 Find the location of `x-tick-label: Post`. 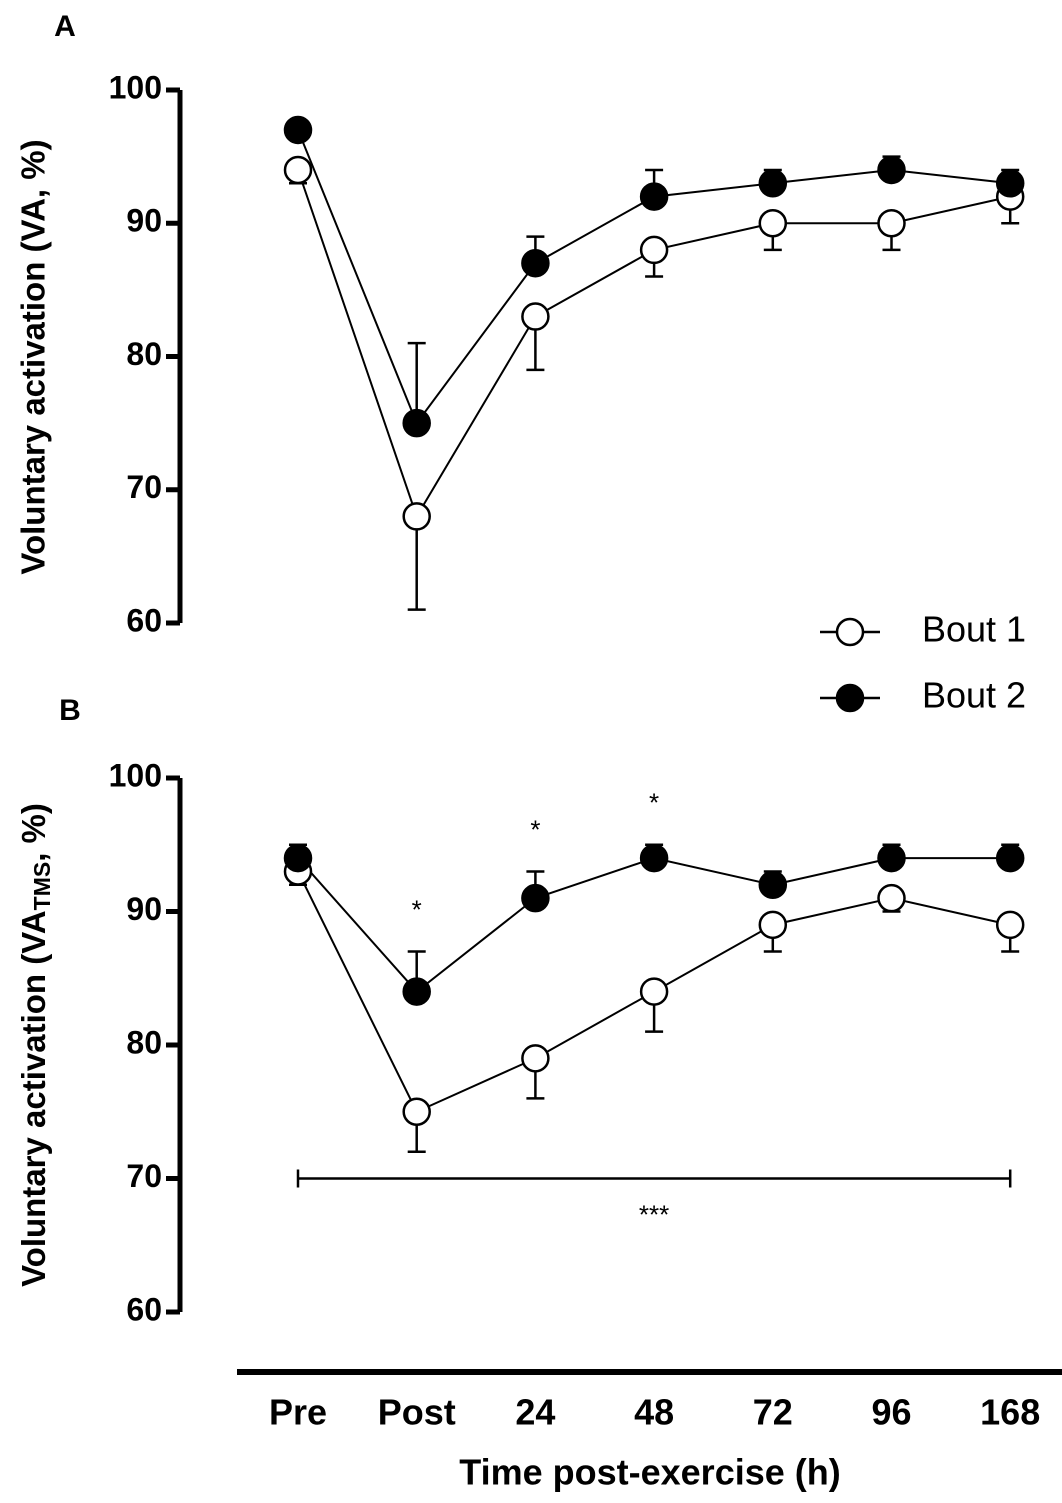

x-tick-label: Post is located at coordinates (417, 1412).